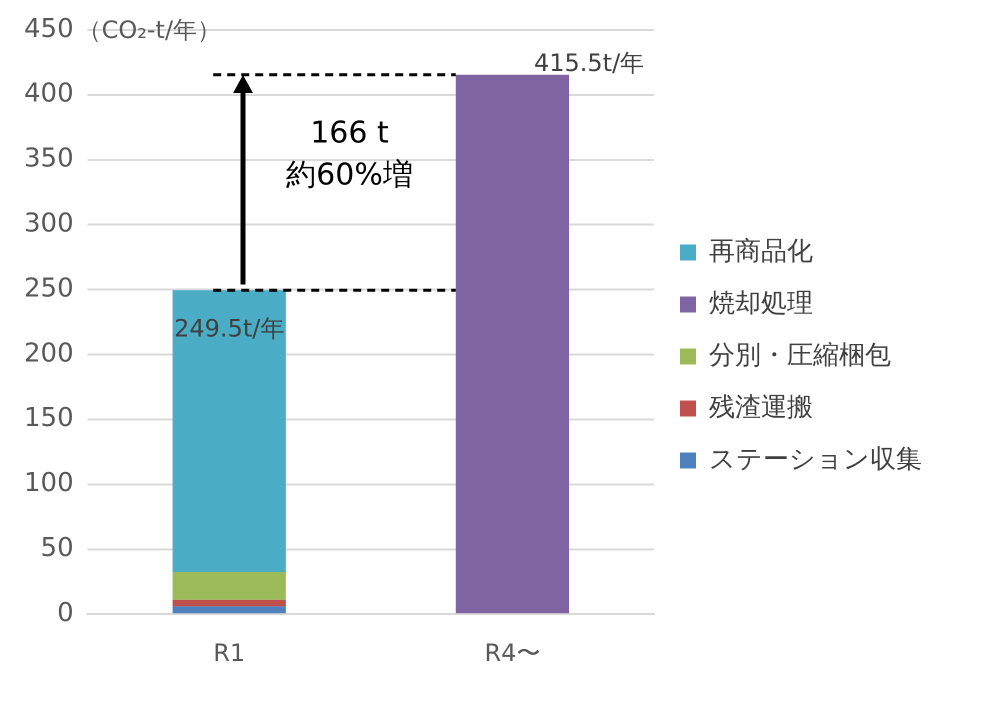 The width and height of the screenshot is (998, 703). I want to click on legend-label: ステーション収集, so click(828, 459).